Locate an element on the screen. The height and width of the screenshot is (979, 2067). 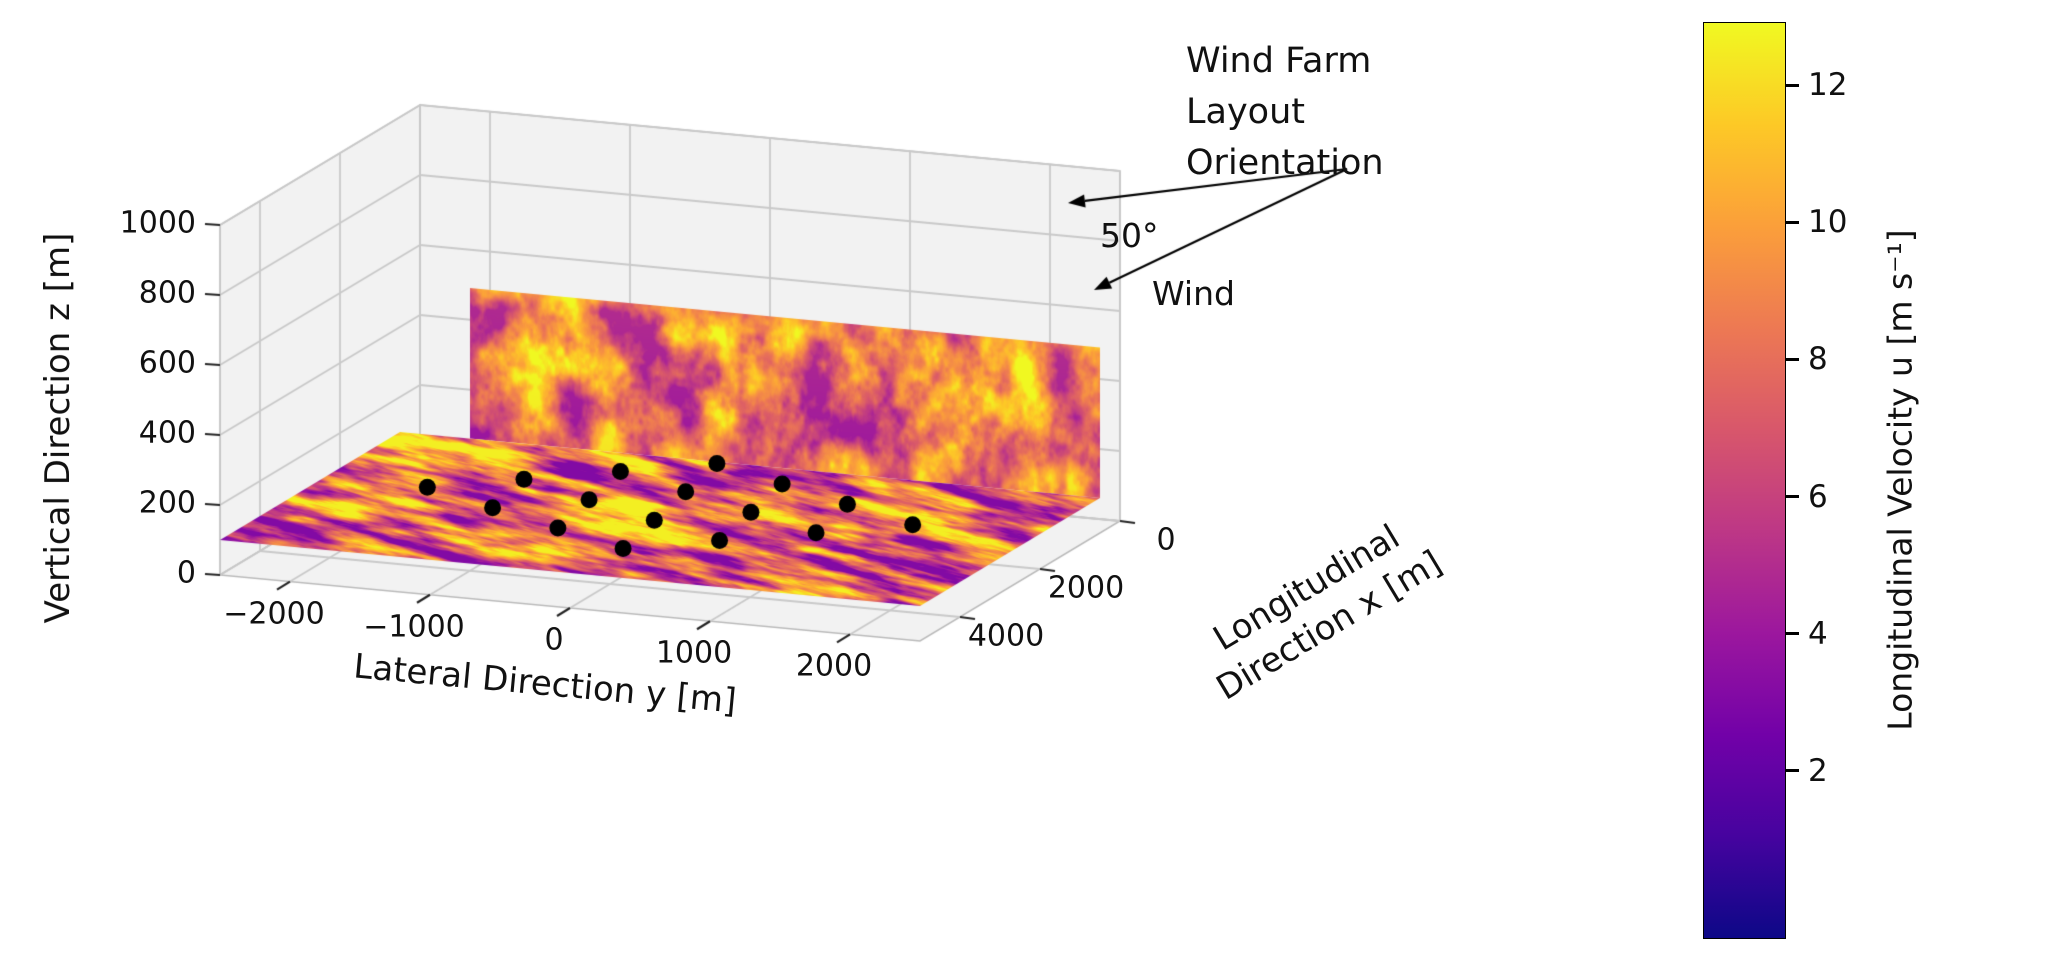
colorbar is located at coordinates (1744, 480).